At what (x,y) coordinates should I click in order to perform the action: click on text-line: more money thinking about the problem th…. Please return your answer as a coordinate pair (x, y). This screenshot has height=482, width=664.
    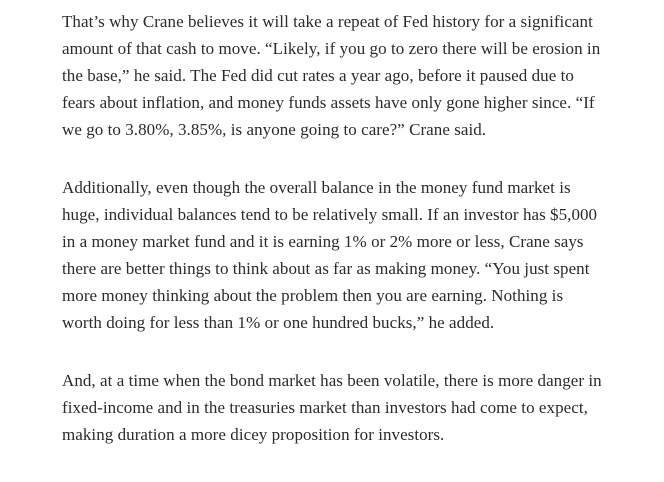
    Looking at the image, I should click on (313, 295).